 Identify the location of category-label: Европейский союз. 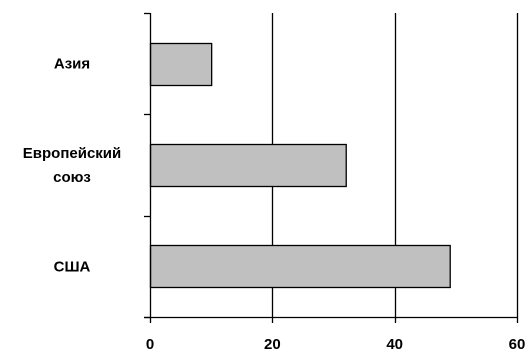
(72, 165).